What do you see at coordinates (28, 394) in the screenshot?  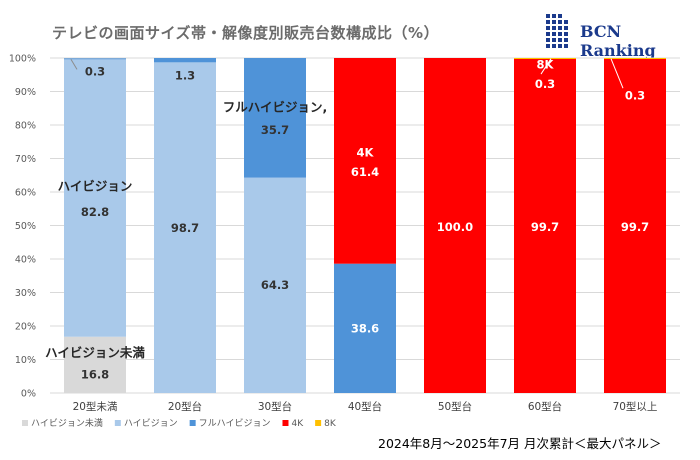 I see `y-tick-label: 0%` at bounding box center [28, 394].